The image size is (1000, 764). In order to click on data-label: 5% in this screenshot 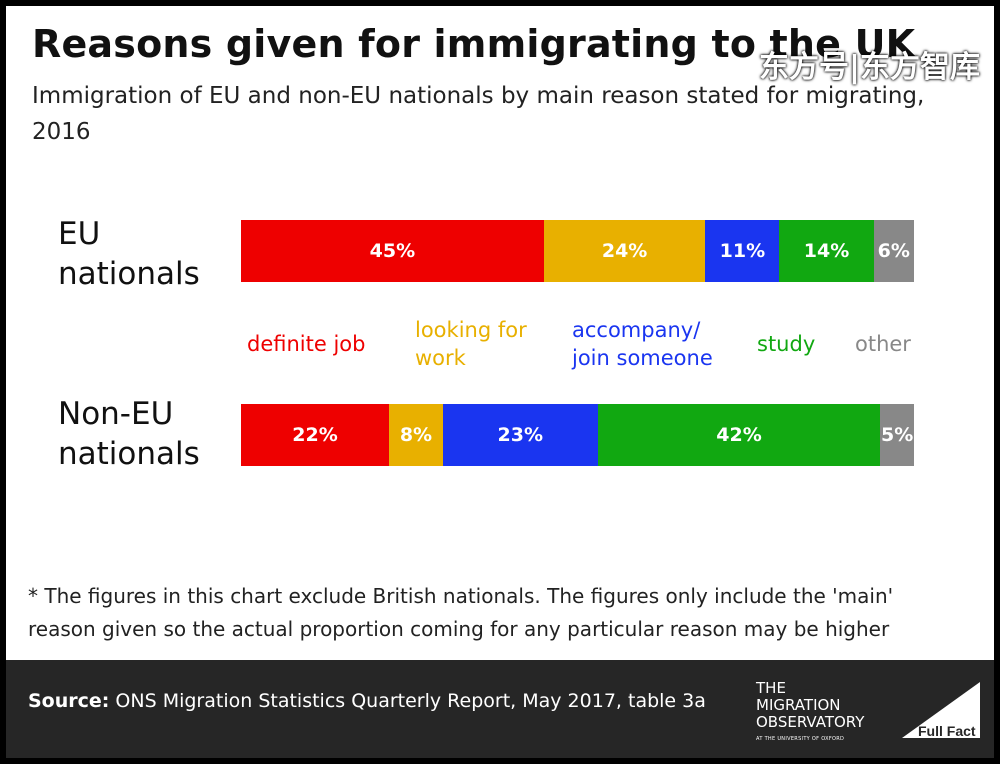, I will do `click(897, 435)`.